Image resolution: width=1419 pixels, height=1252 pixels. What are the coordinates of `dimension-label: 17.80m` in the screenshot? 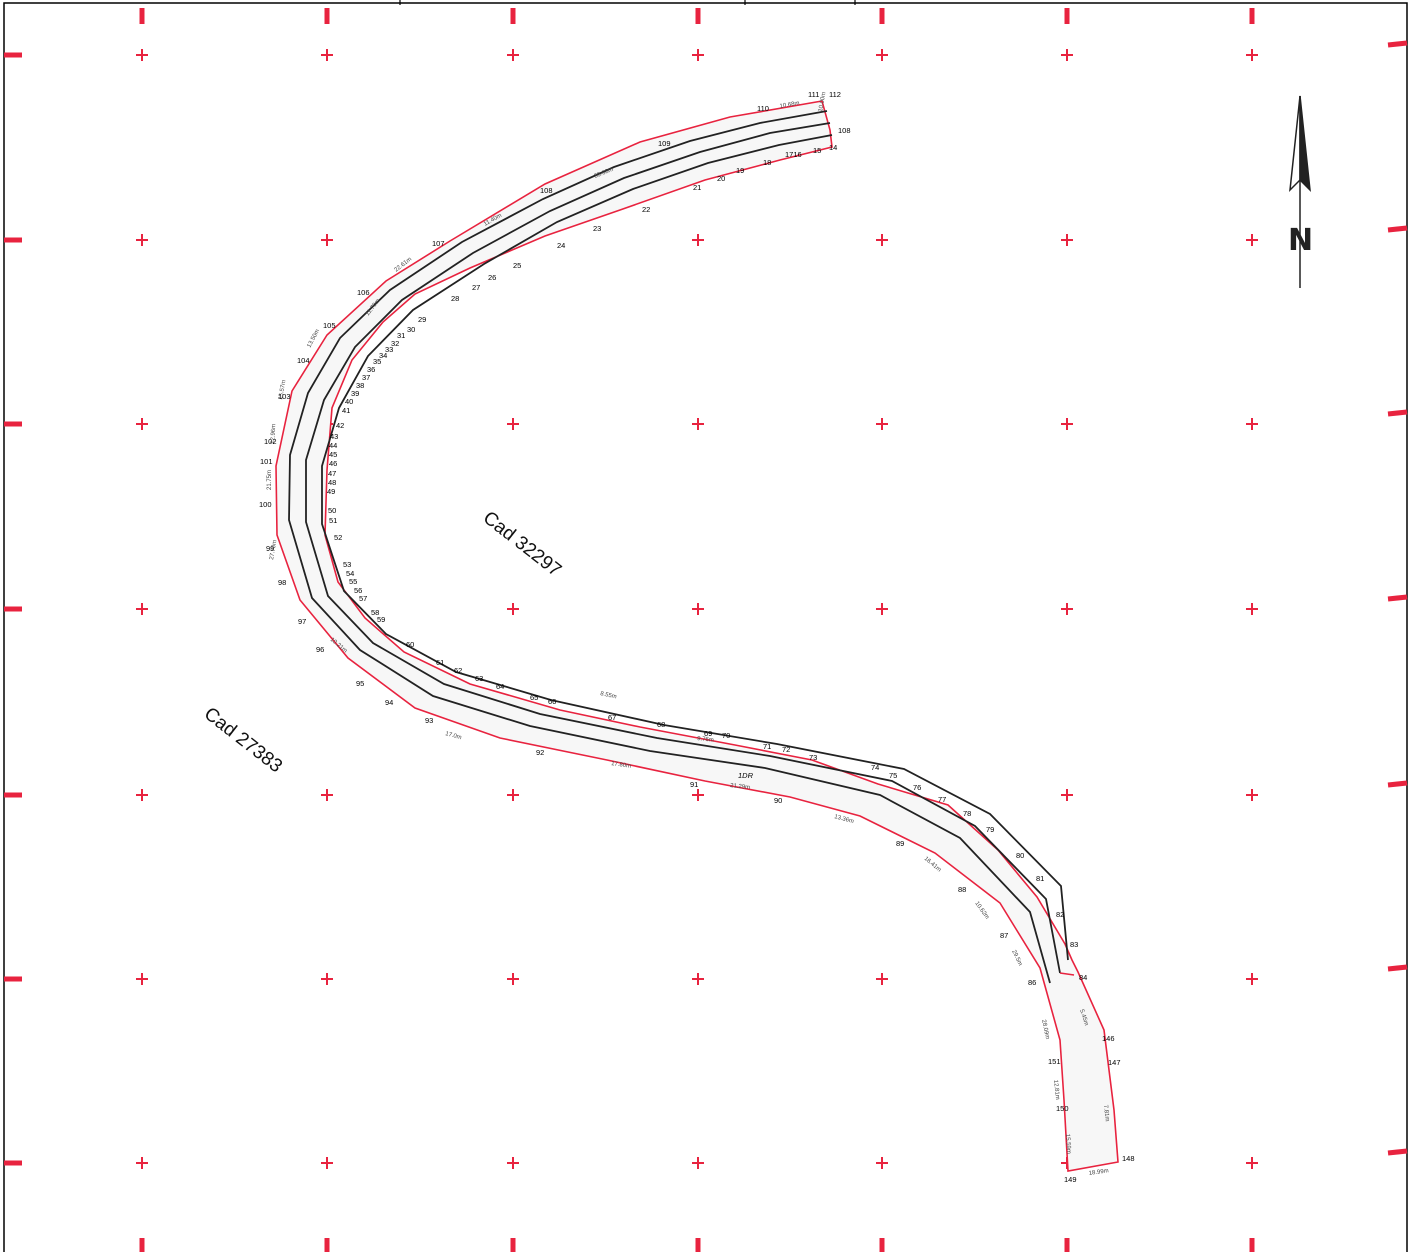 It's located at (621, 765).